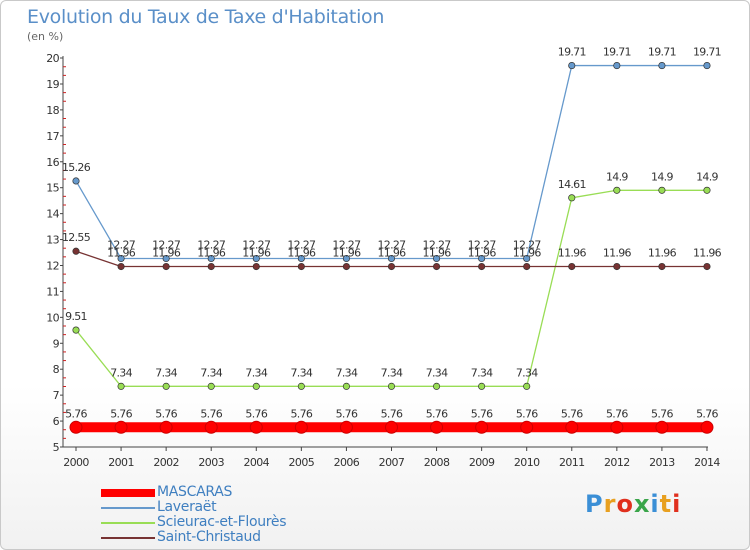  What do you see at coordinates (572, 184) in the screenshot?
I see `data-label: 14.61` at bounding box center [572, 184].